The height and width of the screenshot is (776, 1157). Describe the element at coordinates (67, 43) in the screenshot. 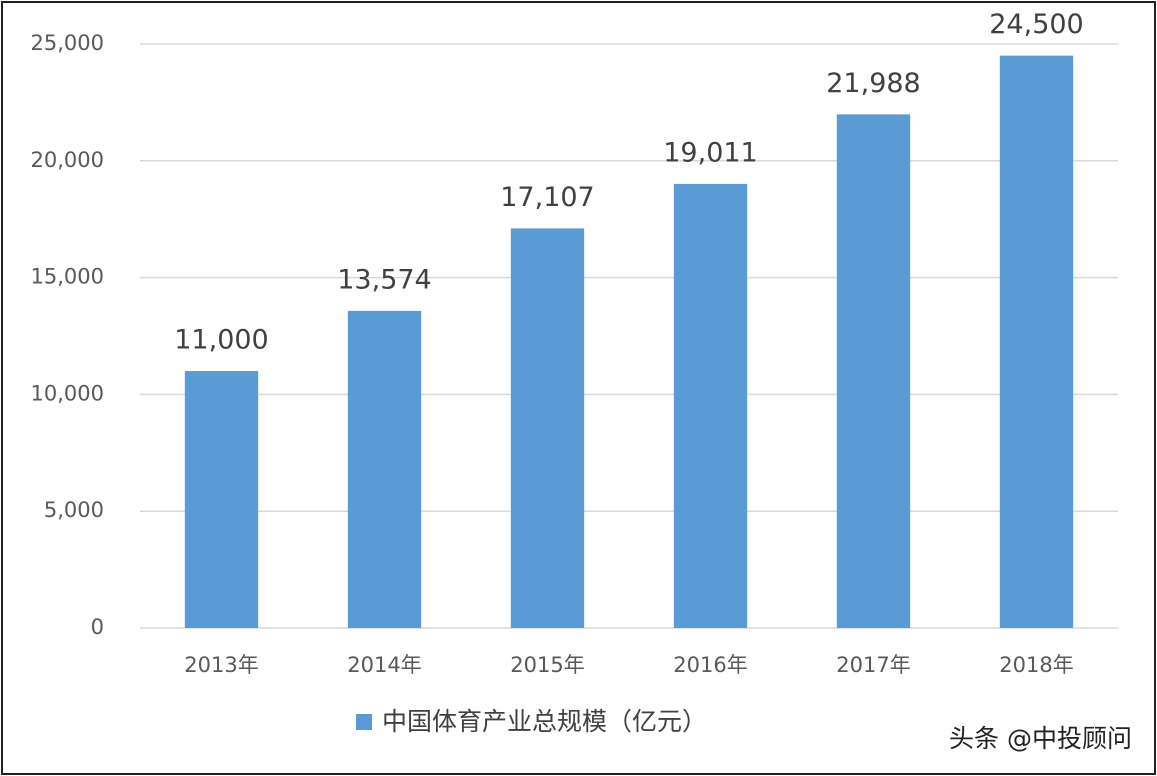

I see `y-tick-label: 25,000` at that location.